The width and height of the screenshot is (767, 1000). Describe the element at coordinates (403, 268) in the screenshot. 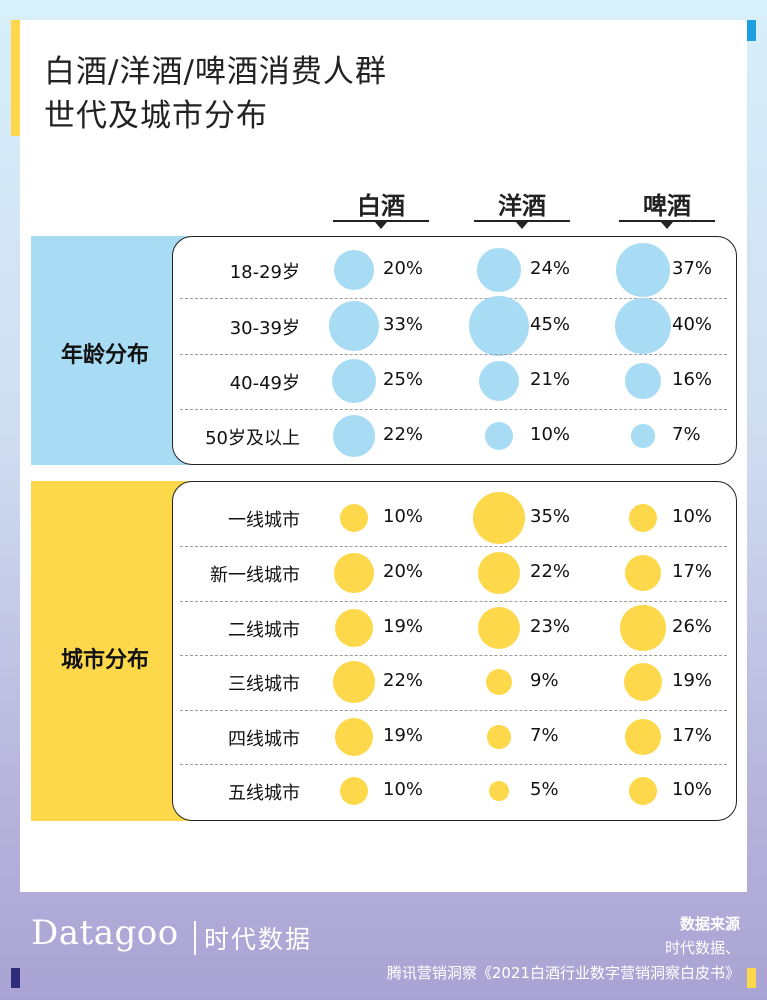

I see `age-value-label-r1-c1: 20%` at that location.